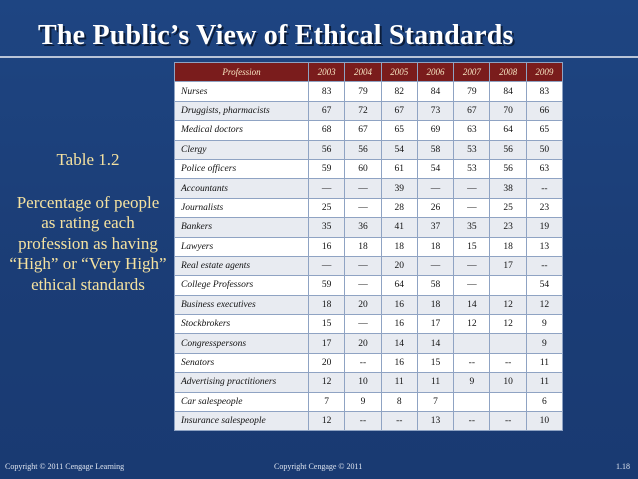  I want to click on percentage-cell: 60, so click(363, 169).